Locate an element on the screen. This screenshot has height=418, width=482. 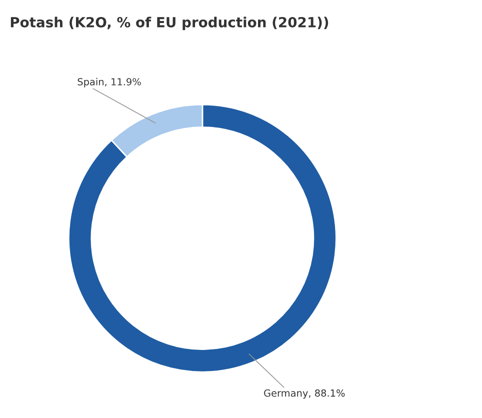
data-label: , 11.9% is located at coordinates (123, 82).